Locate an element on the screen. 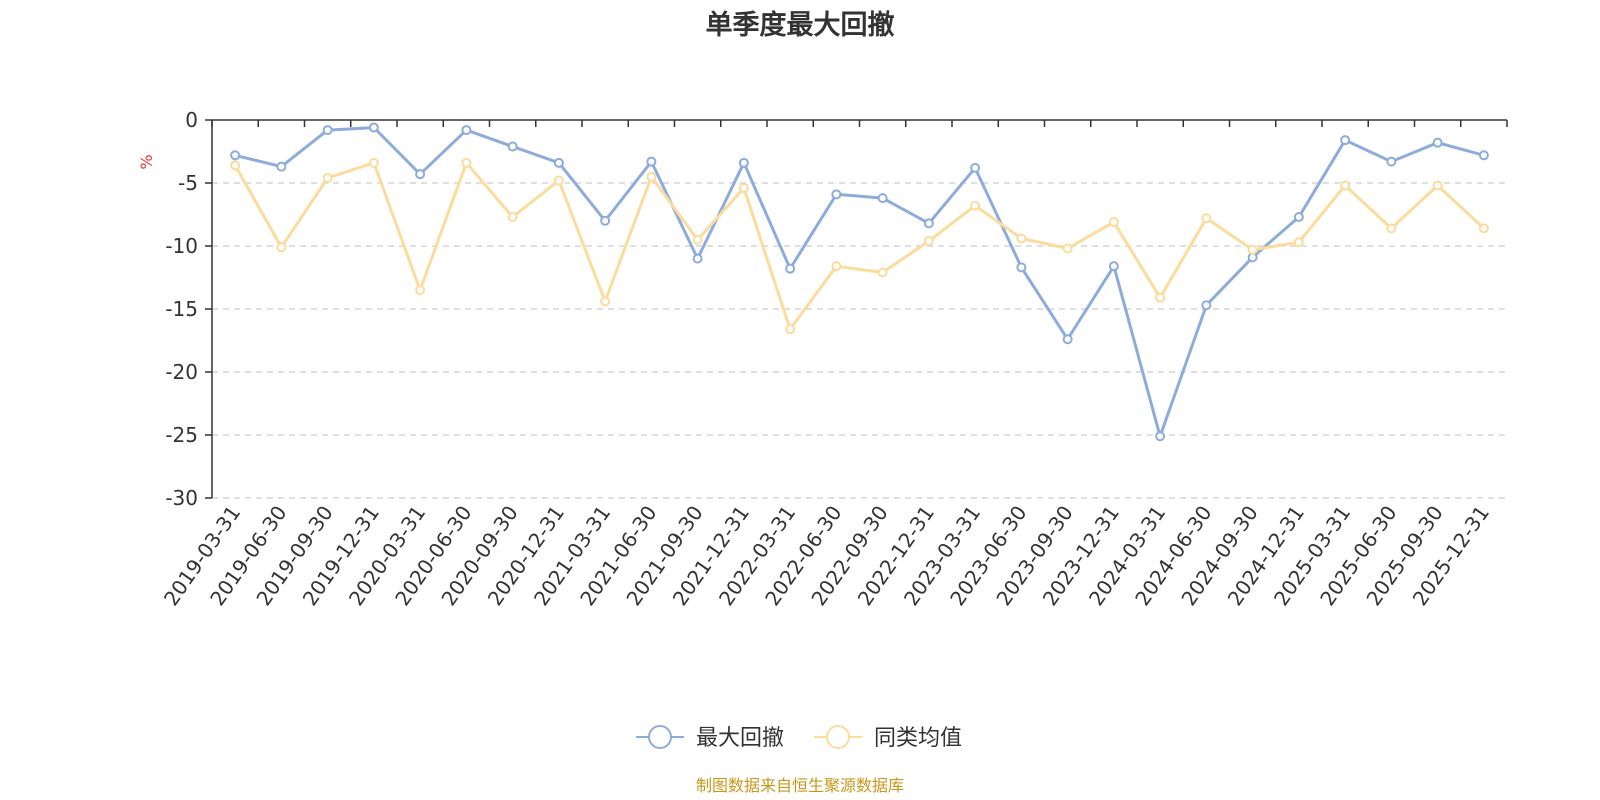 The width and height of the screenshot is (1600, 800). y-tick-label: -30 is located at coordinates (181, 498).